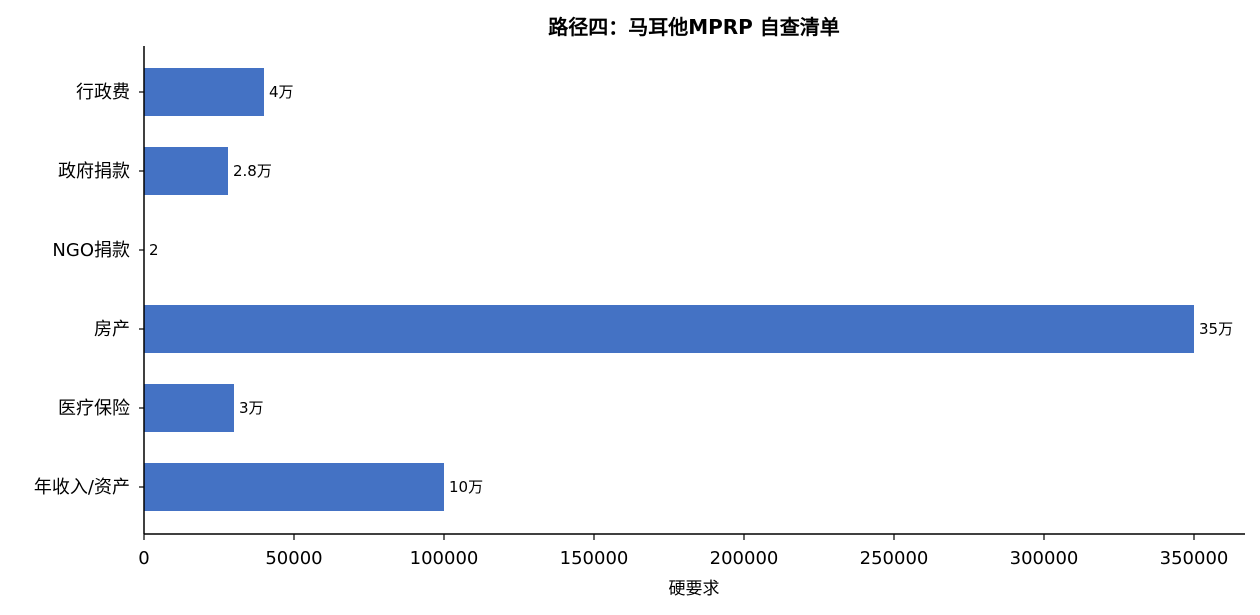  I want to click on category-label-0: 行政费, so click(103, 92).